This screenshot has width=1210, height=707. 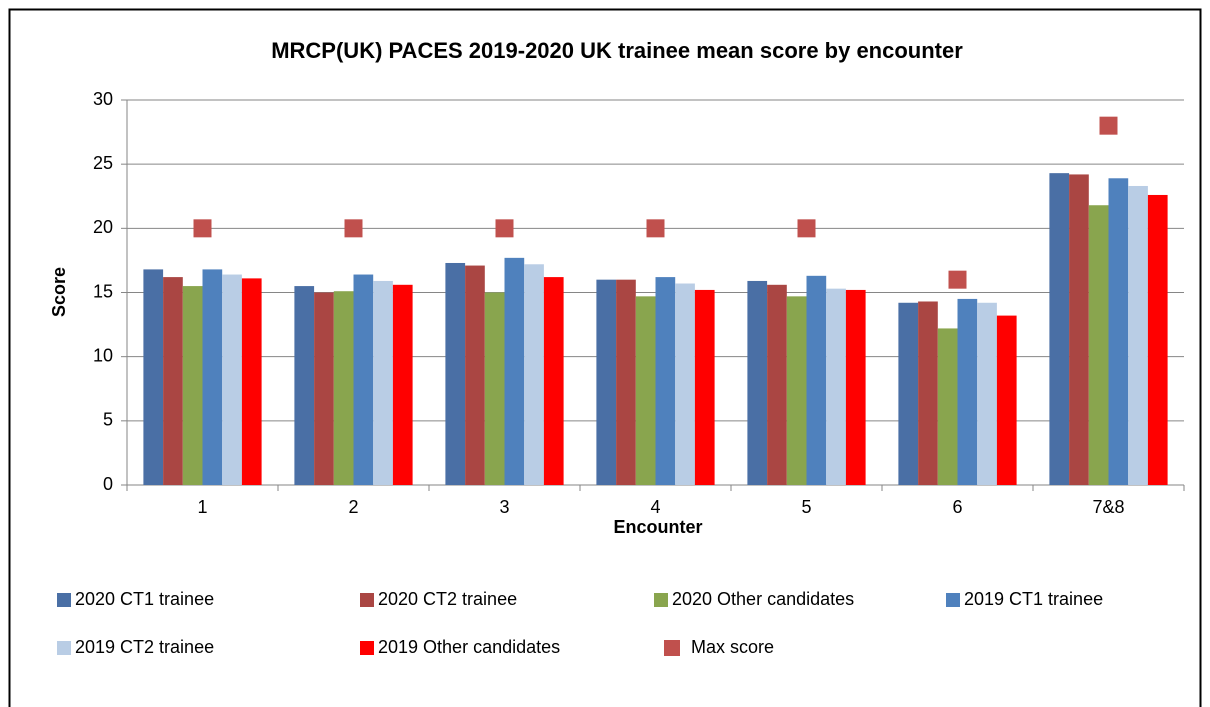 I want to click on x-tick-label: 5, so click(x=806, y=507).